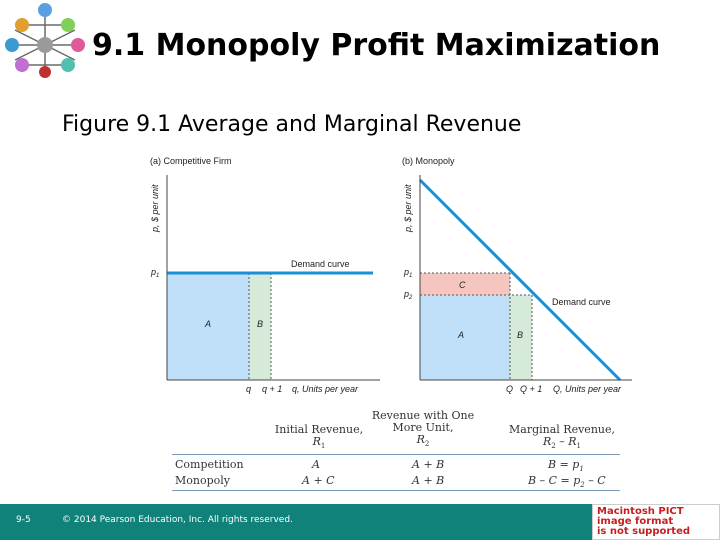 The width and height of the screenshot is (720, 540). I want to click on figure-title: Figure 9.1 Average and Marginal Revenue, so click(292, 124).